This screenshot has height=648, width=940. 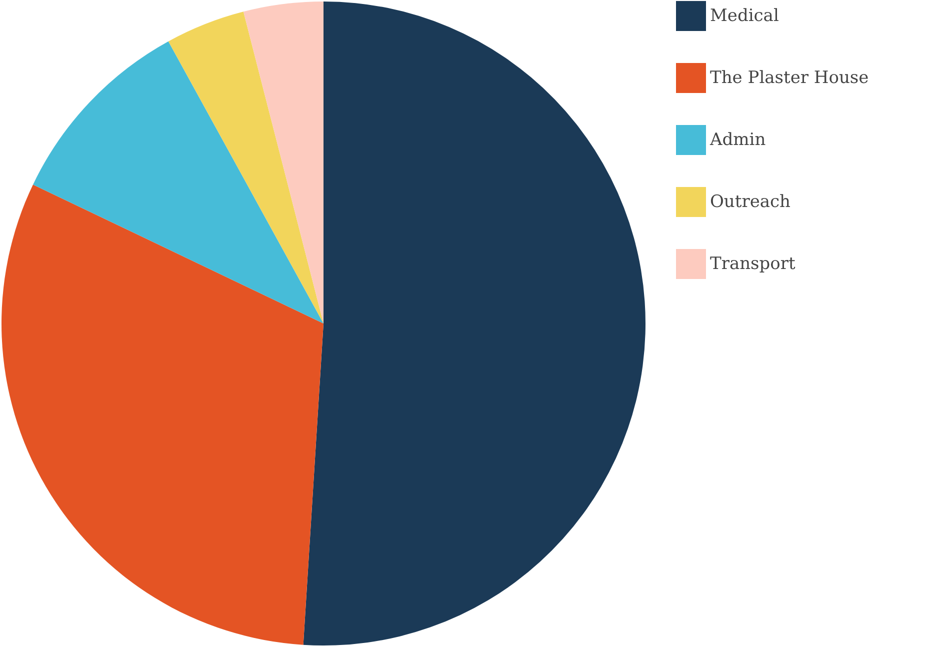 What do you see at coordinates (750, 202) in the screenshot?
I see `legend-label: Outreach` at bounding box center [750, 202].